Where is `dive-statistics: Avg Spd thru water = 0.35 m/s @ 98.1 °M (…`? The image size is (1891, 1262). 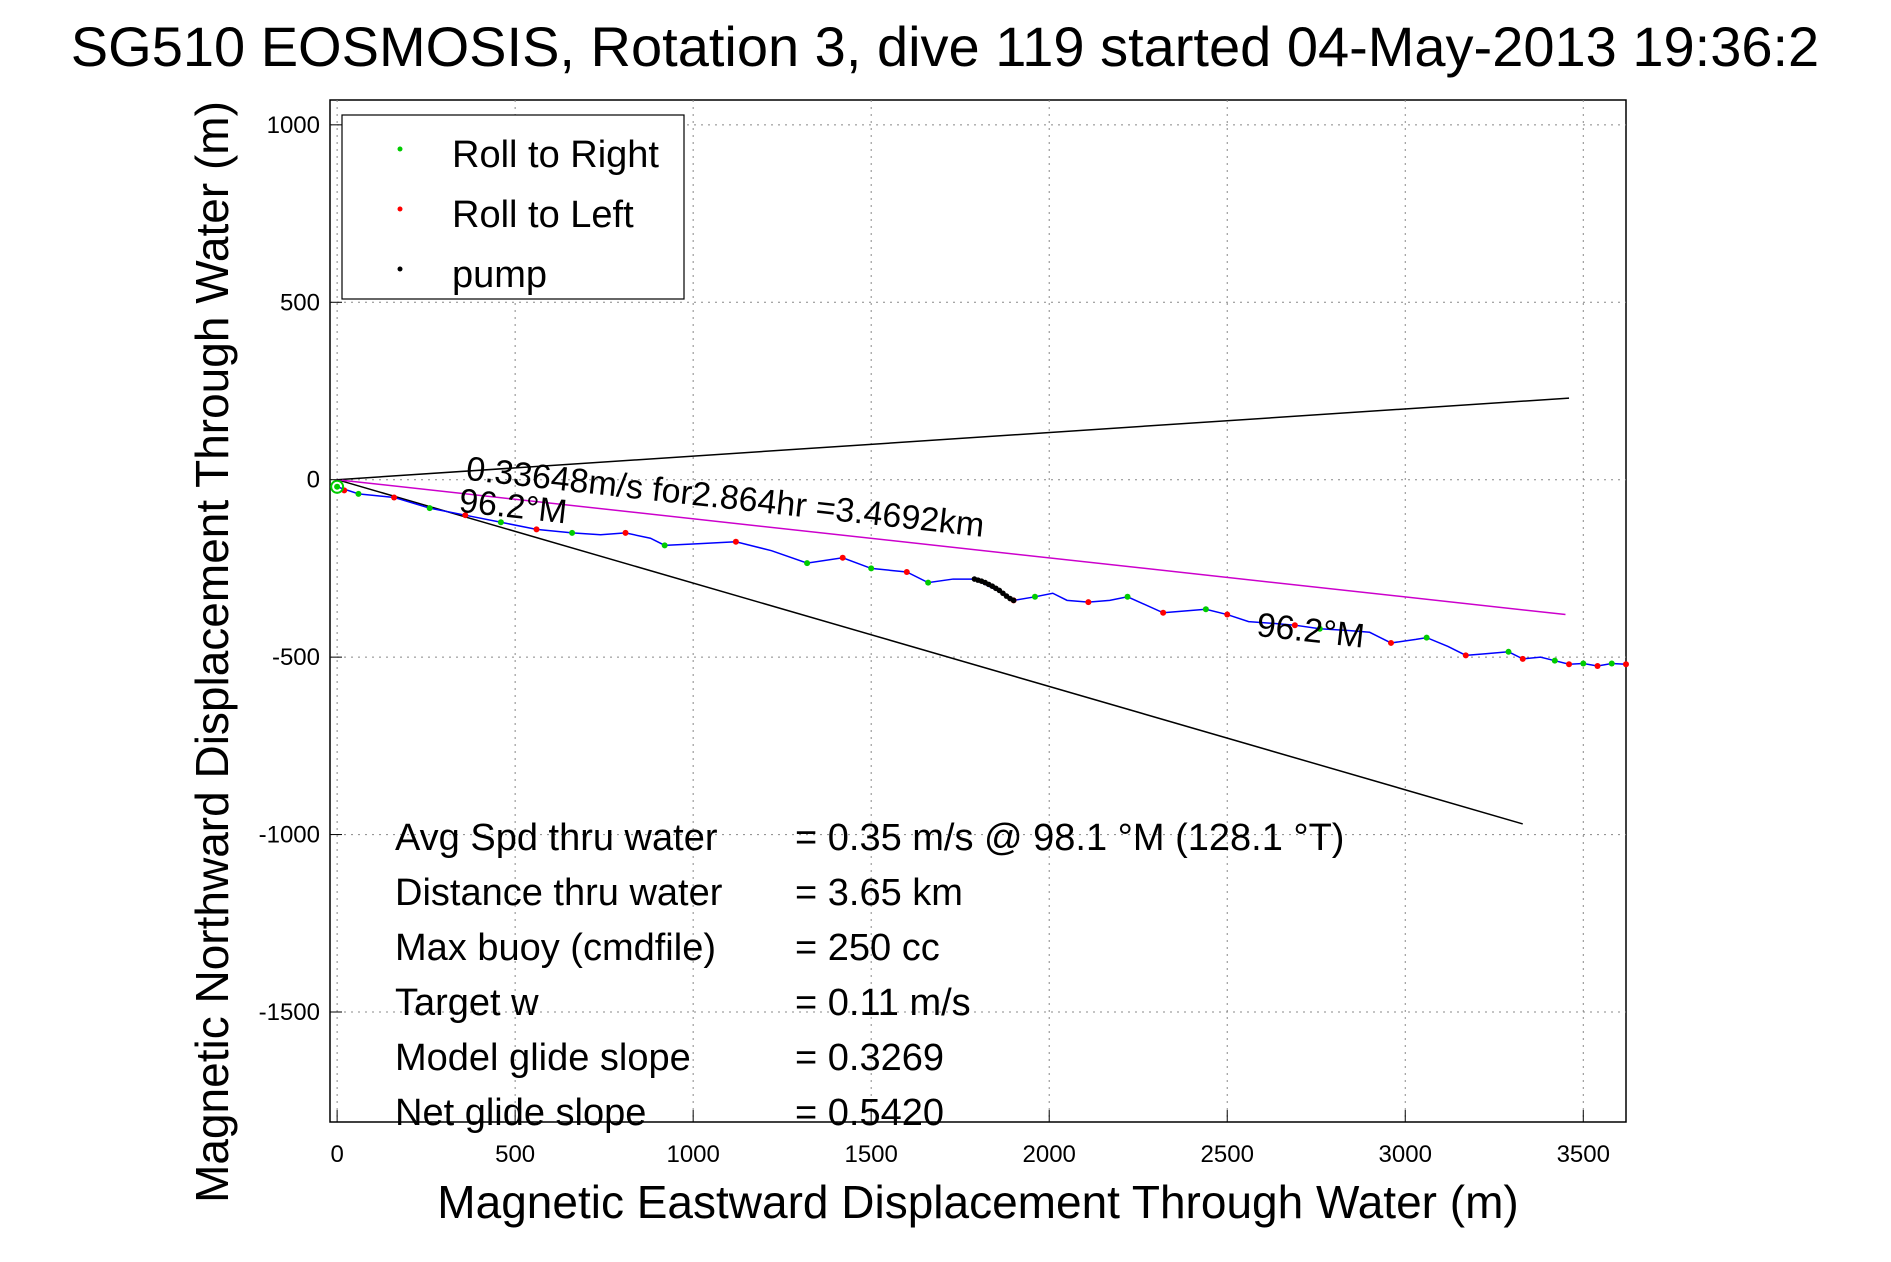
dive-statistics: Avg Spd thru water = 0.35 m/s @ 98.1 °M (… is located at coordinates (869, 975).